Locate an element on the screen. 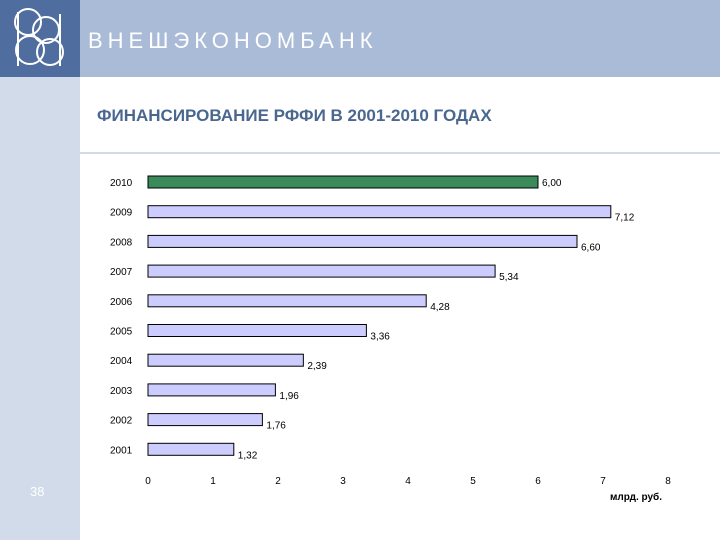  data-label: 7,12 is located at coordinates (625, 218).